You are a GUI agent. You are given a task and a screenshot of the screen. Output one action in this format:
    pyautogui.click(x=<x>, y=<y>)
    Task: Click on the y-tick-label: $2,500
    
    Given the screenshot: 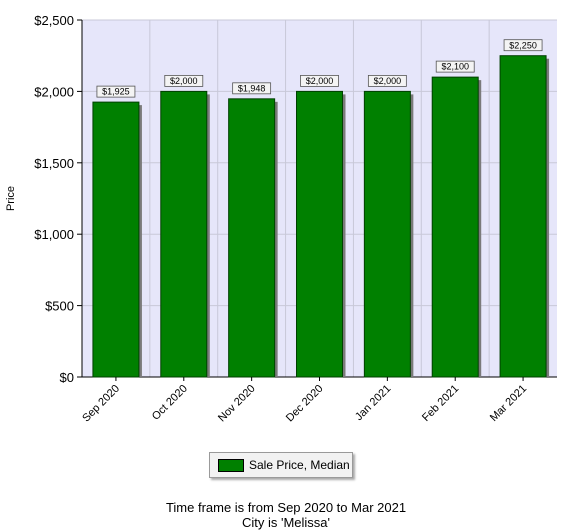 What is the action you would take?
    pyautogui.click(x=54, y=20)
    